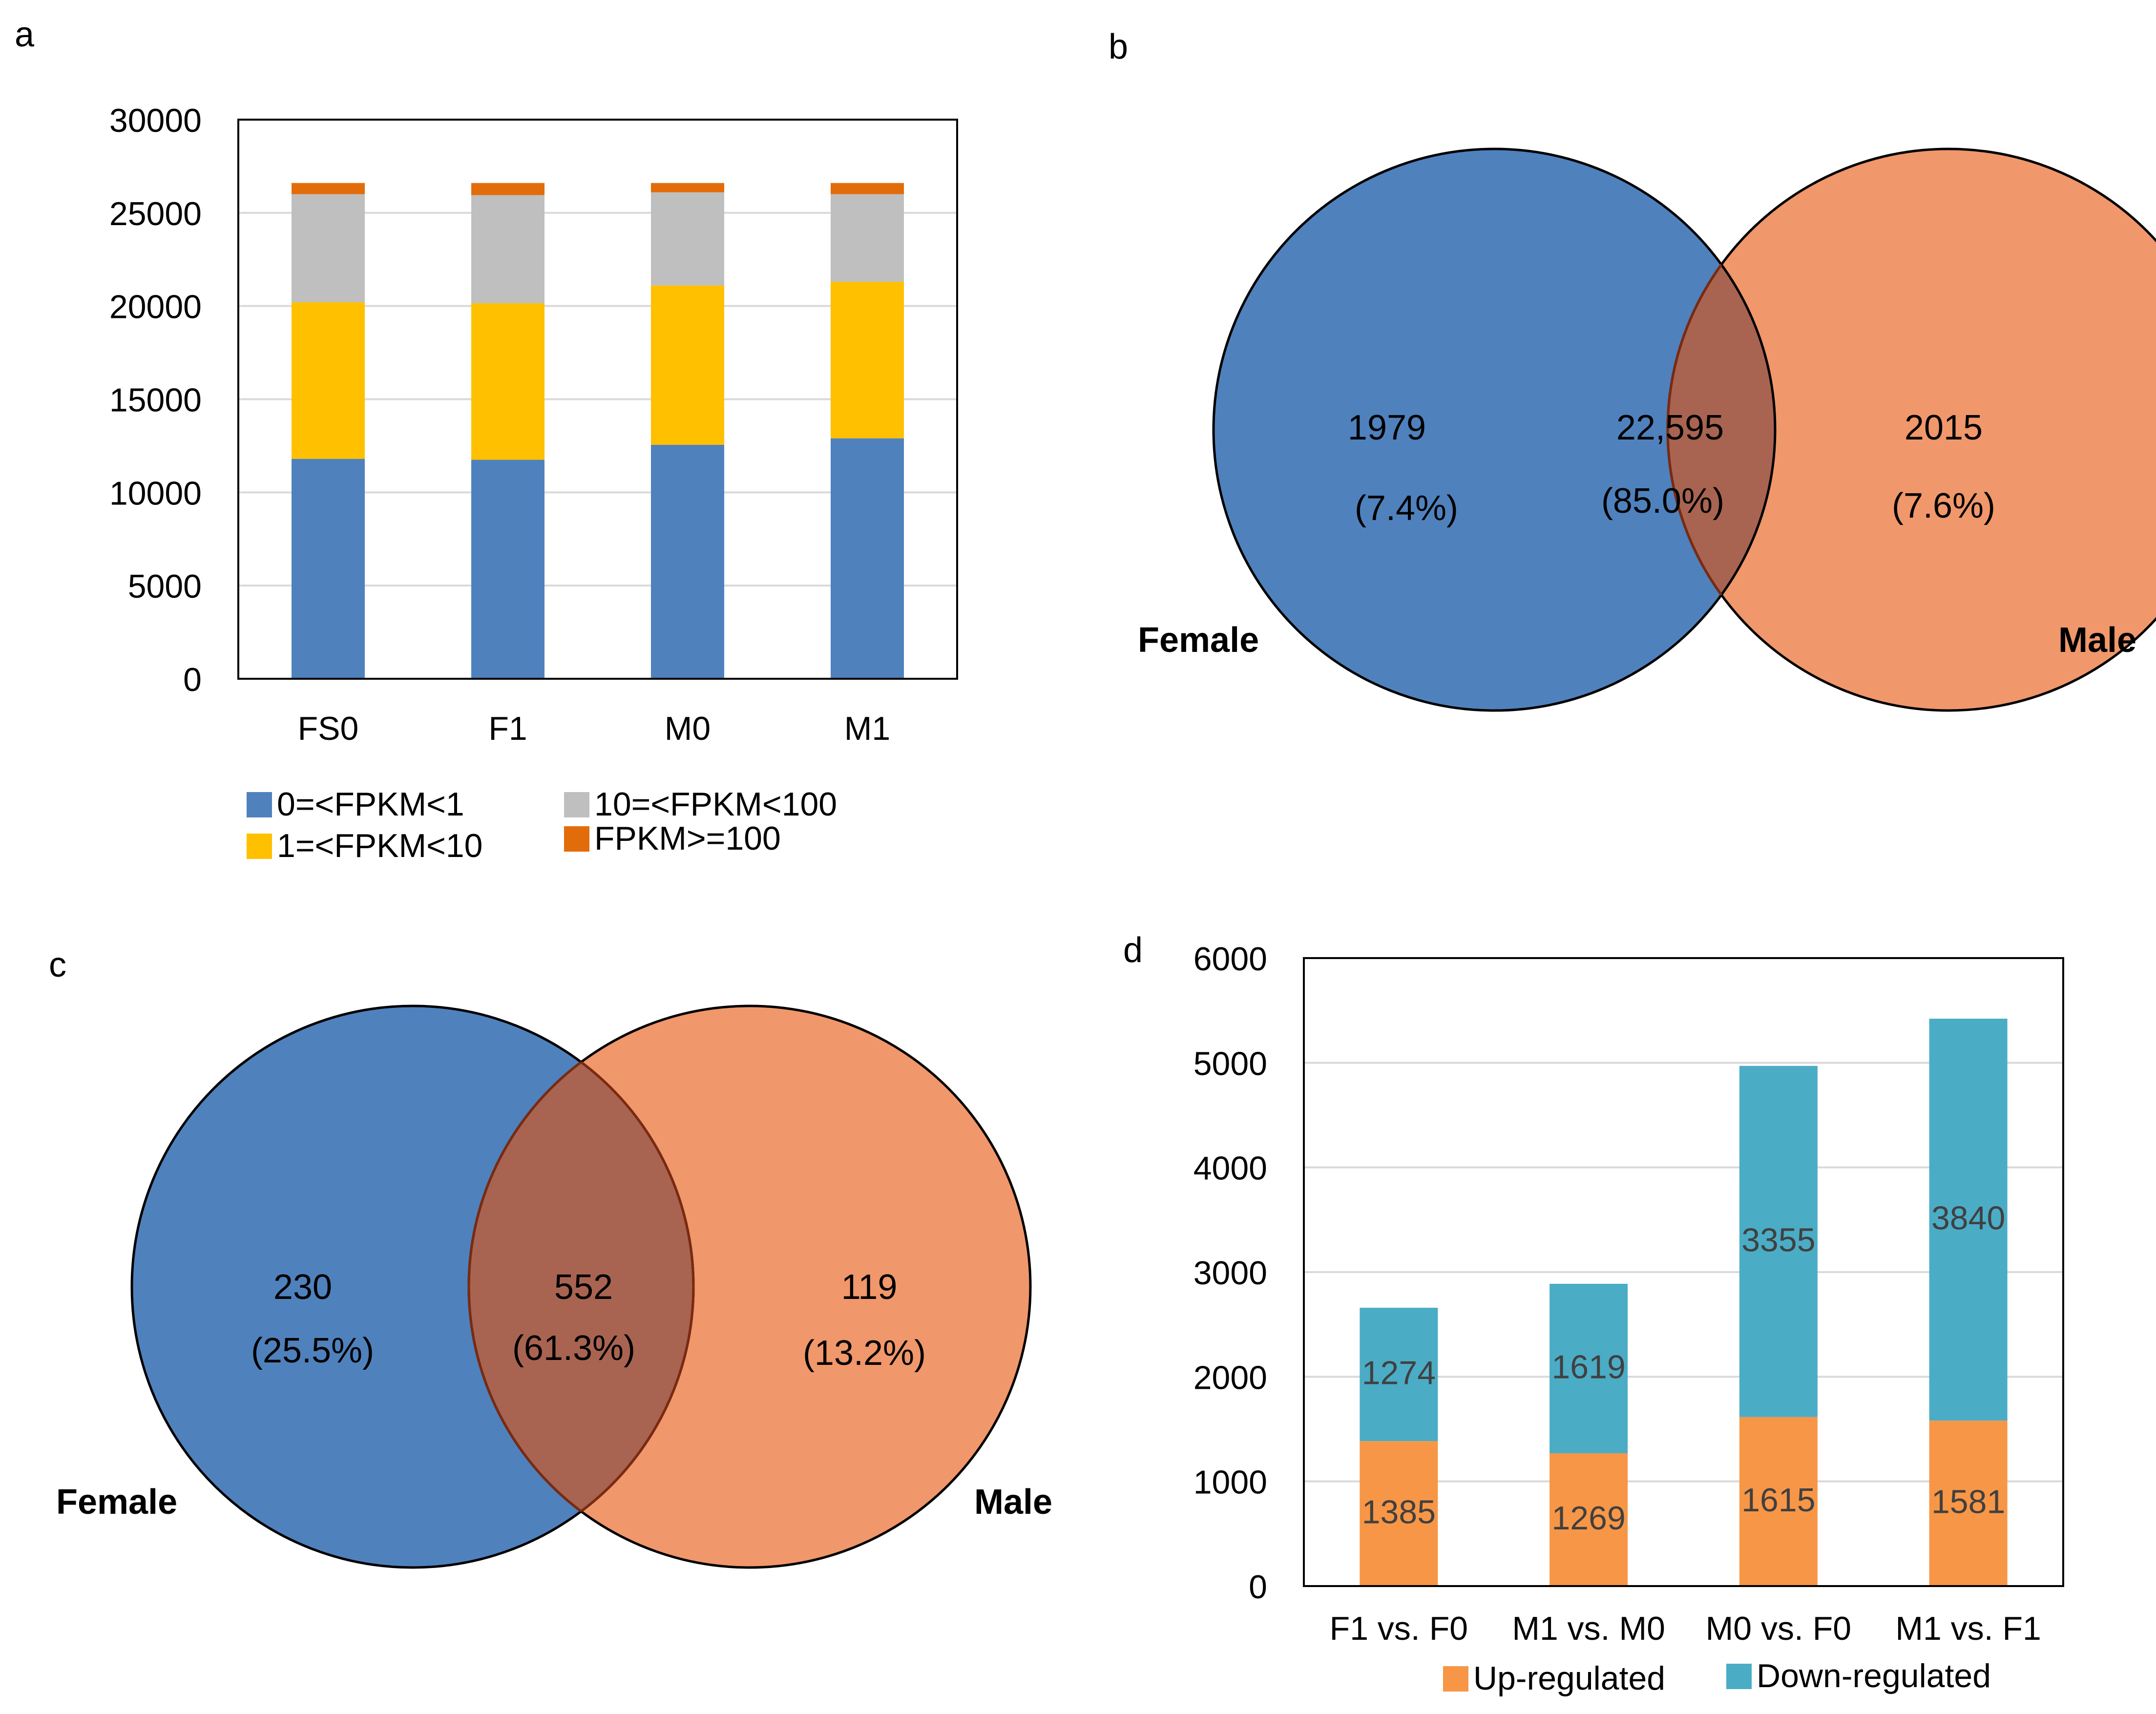 The image size is (2156, 1714). I want to click on bar-f1-vs-f0-down-regulated, so click(1399, 1375).